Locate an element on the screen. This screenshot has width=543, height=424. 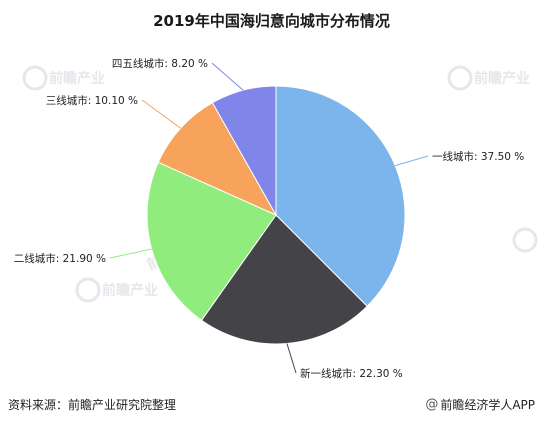
pie-label-5: 四五线城市: 8.20 % is located at coordinates (160, 63).